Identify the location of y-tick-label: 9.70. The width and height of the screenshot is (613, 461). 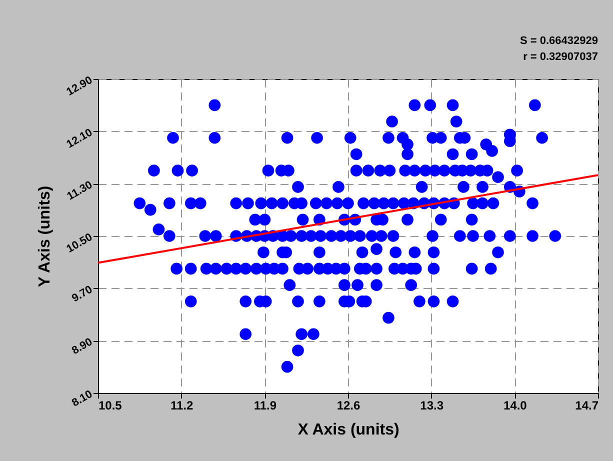
(82, 294).